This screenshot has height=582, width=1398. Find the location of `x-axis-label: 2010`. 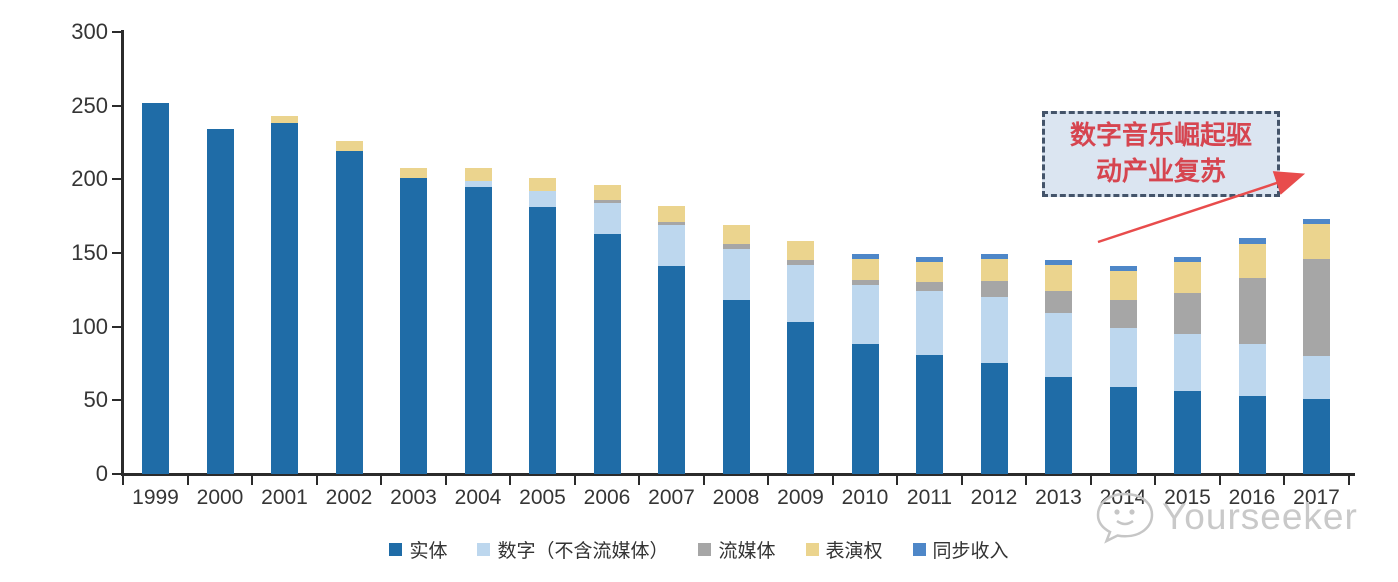

x-axis-label: 2010 is located at coordinates (865, 497).